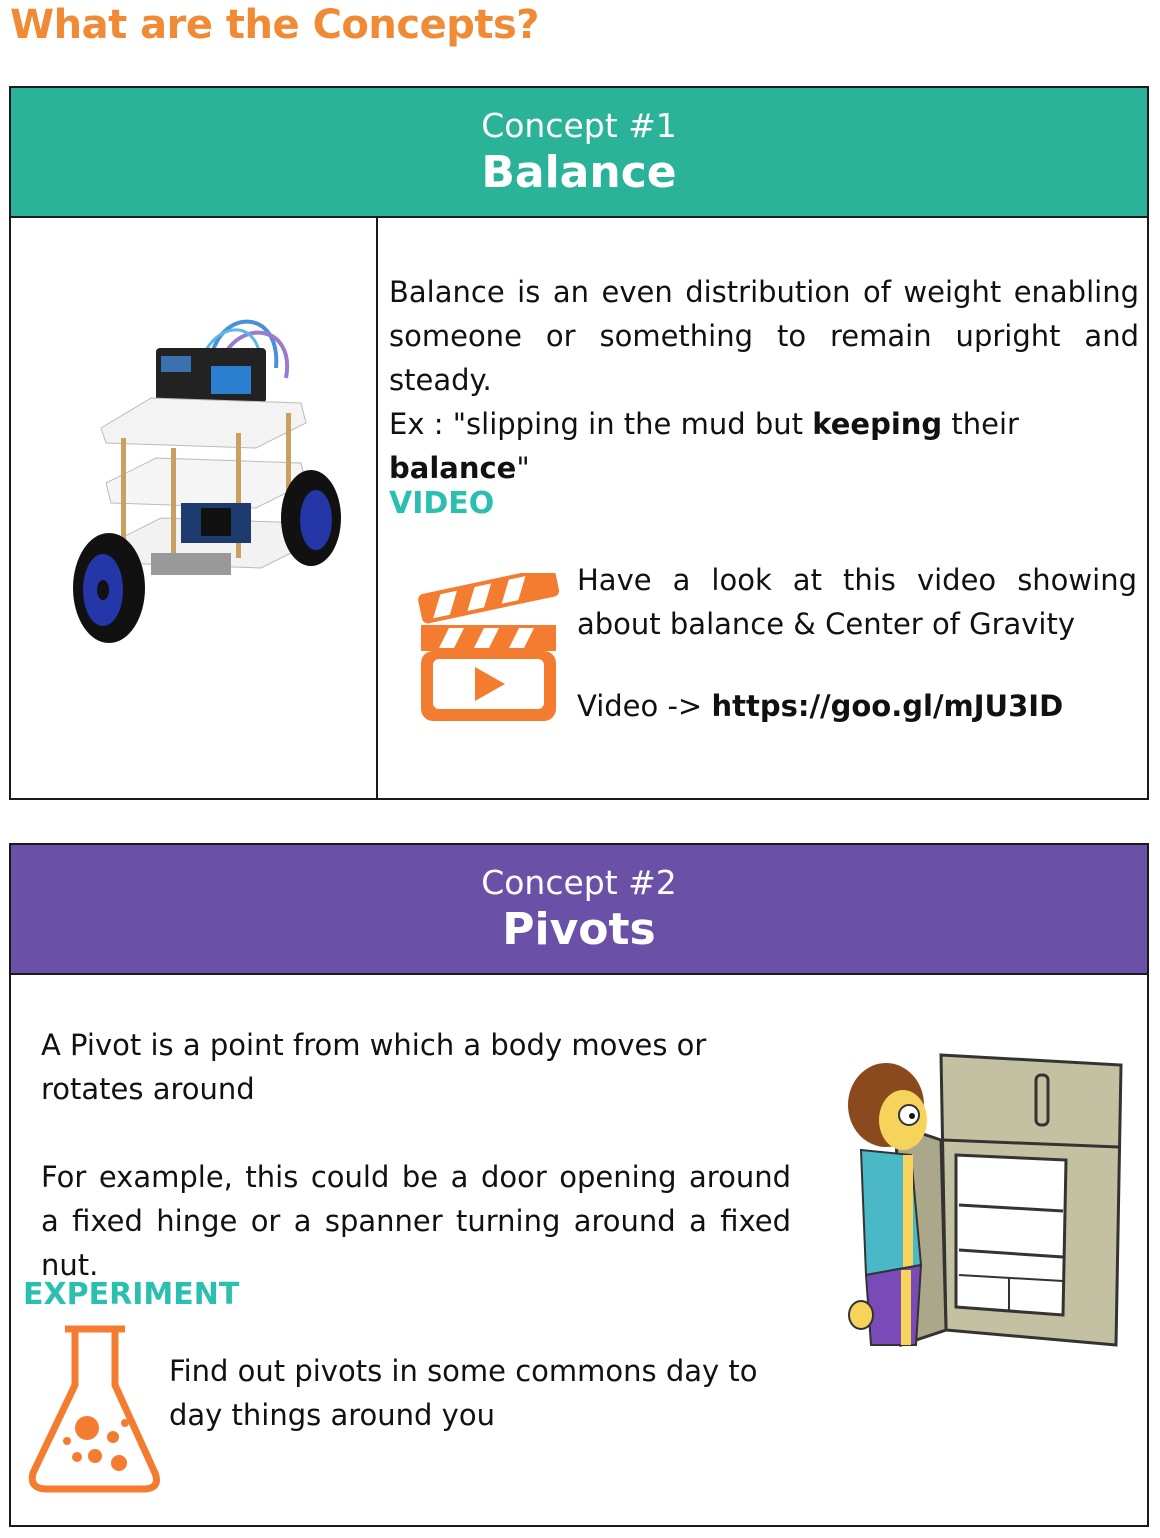 Image resolution: width=1160 pixels, height=1538 pixels. I want to click on man-at-fridge-image, so click(985, 1200).